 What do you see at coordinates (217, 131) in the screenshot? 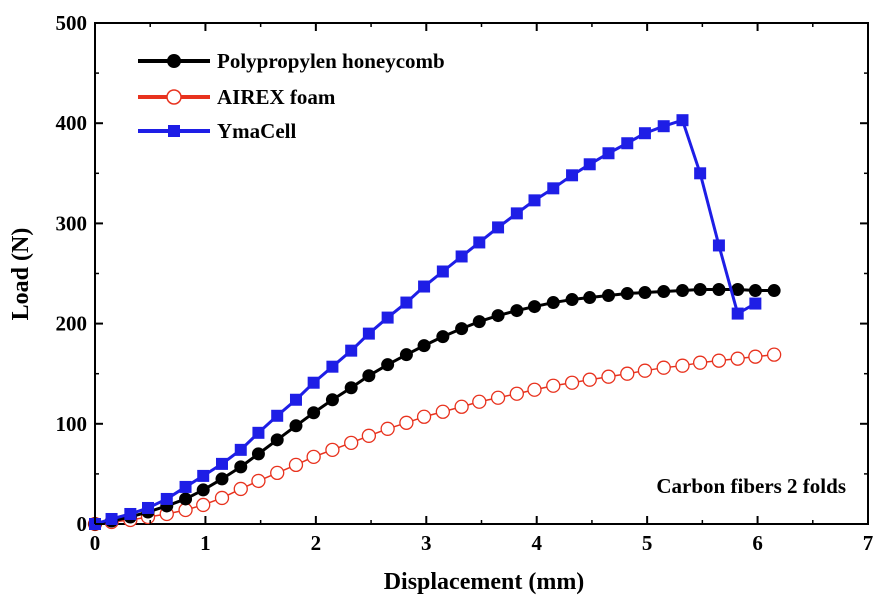
I see `legend-item-ymacell: YmaCell` at bounding box center [217, 131].